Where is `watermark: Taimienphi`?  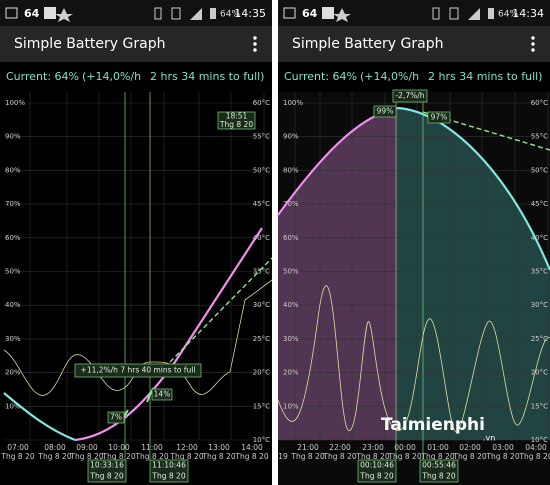
watermark: Taimienphi is located at coordinates (433, 425).